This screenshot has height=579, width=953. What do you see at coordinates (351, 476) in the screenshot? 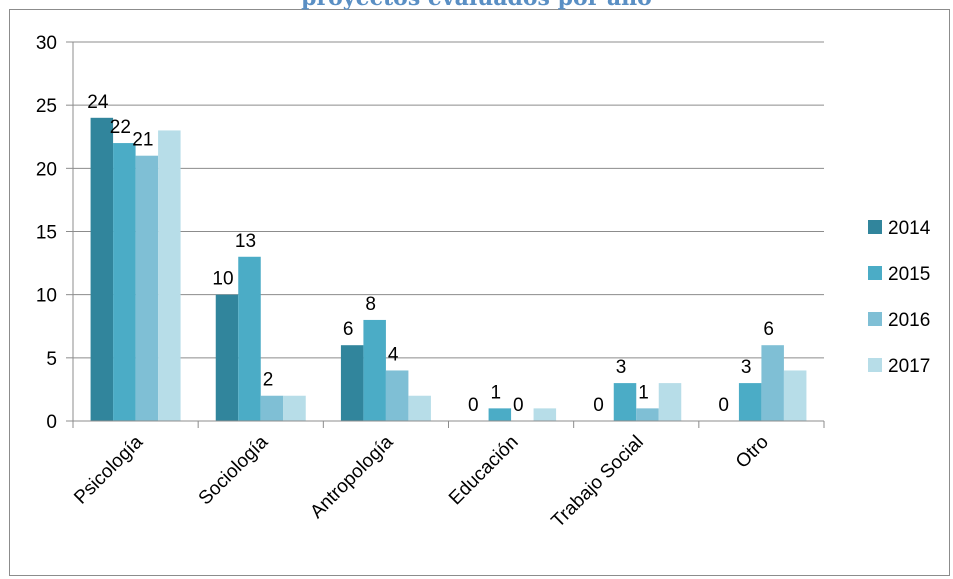
I see `category-label: Antropología` at bounding box center [351, 476].